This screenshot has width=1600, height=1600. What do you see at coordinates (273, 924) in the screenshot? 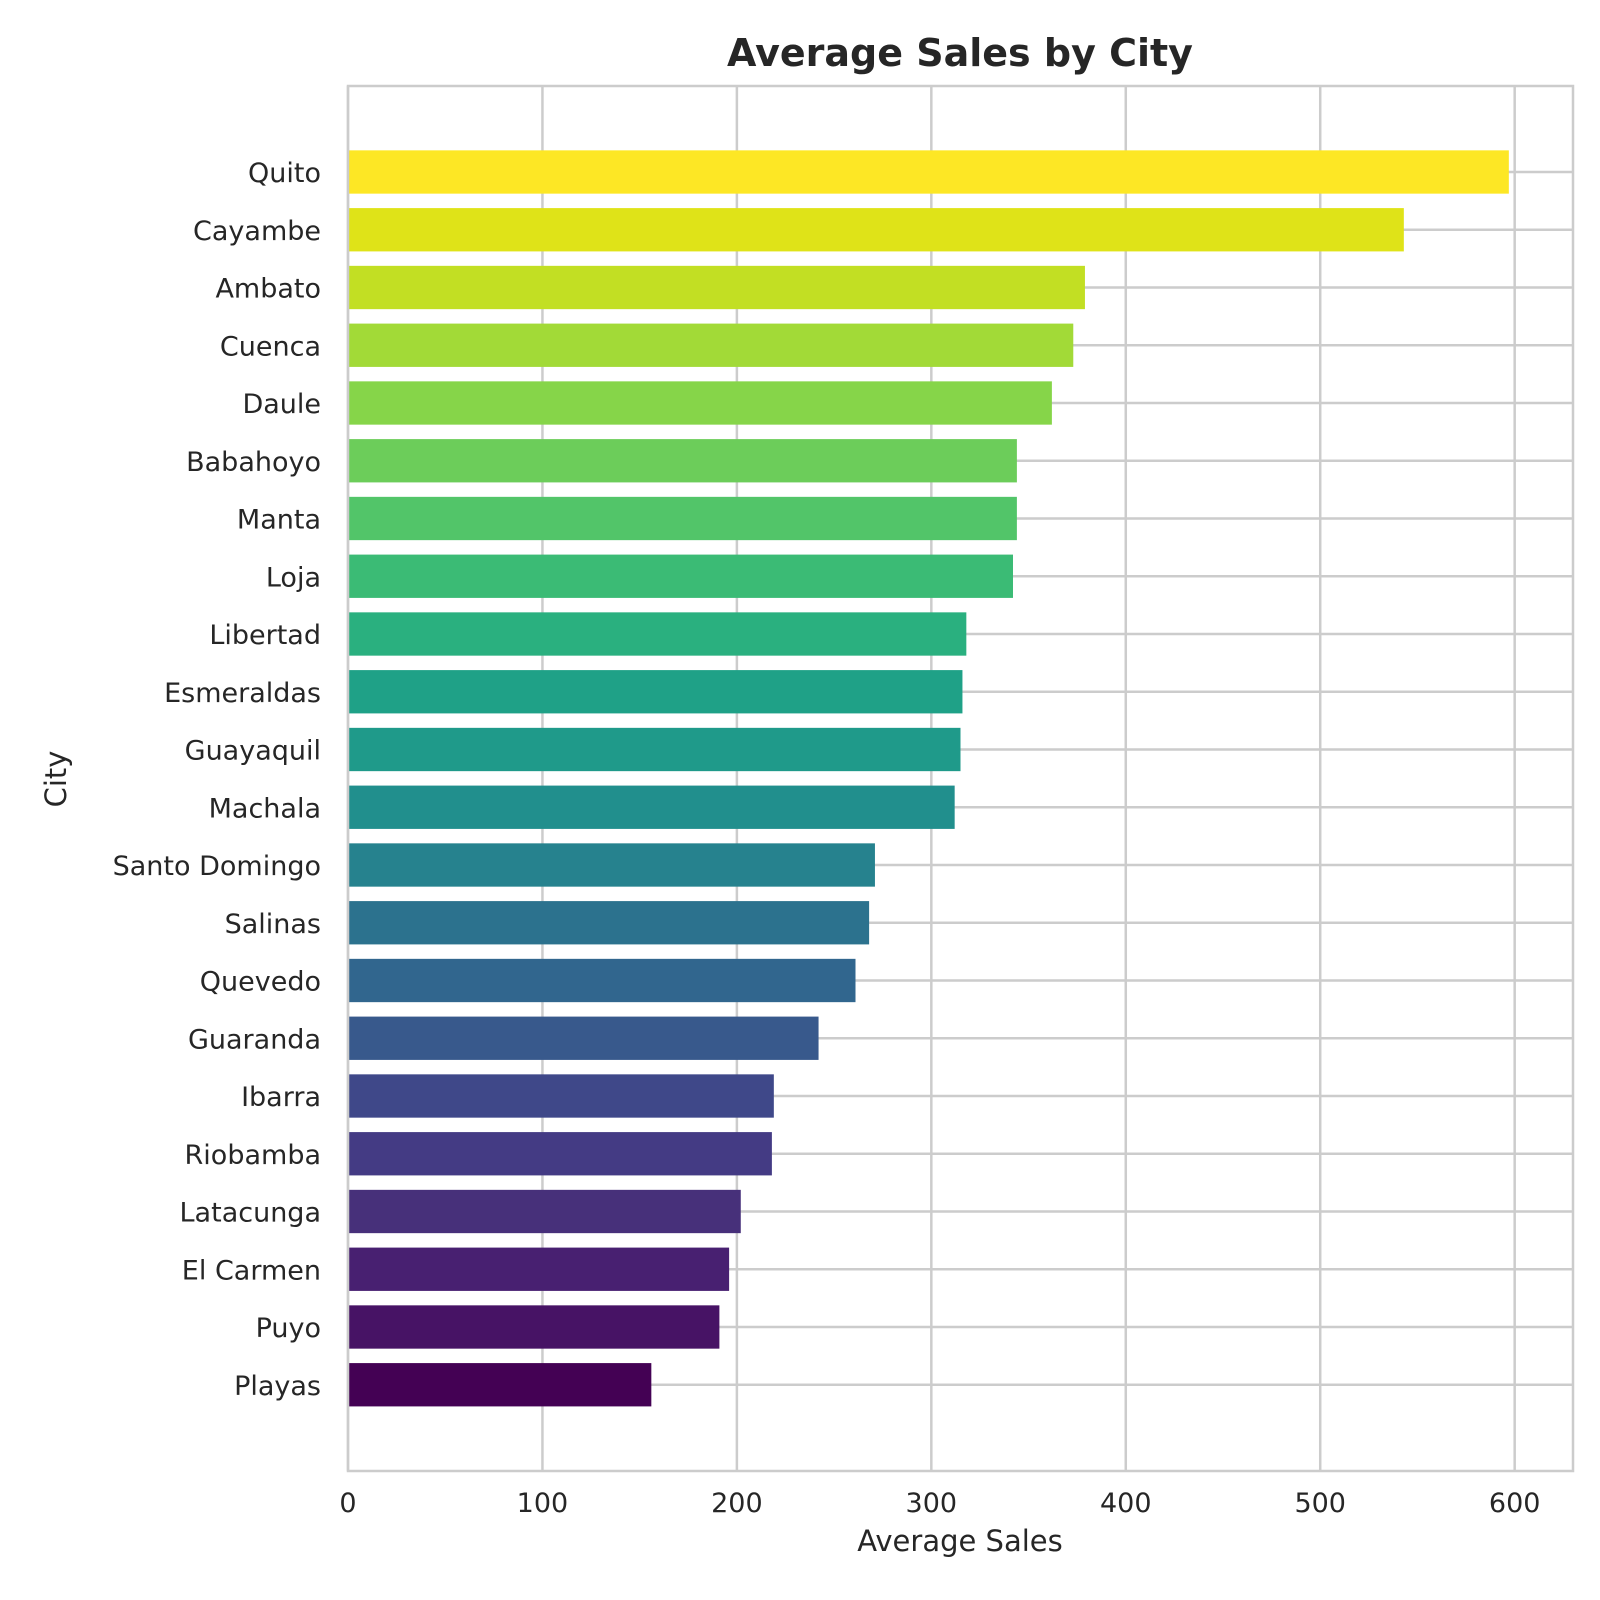
I see `y-tick-label: Salinas` at bounding box center [273, 924].